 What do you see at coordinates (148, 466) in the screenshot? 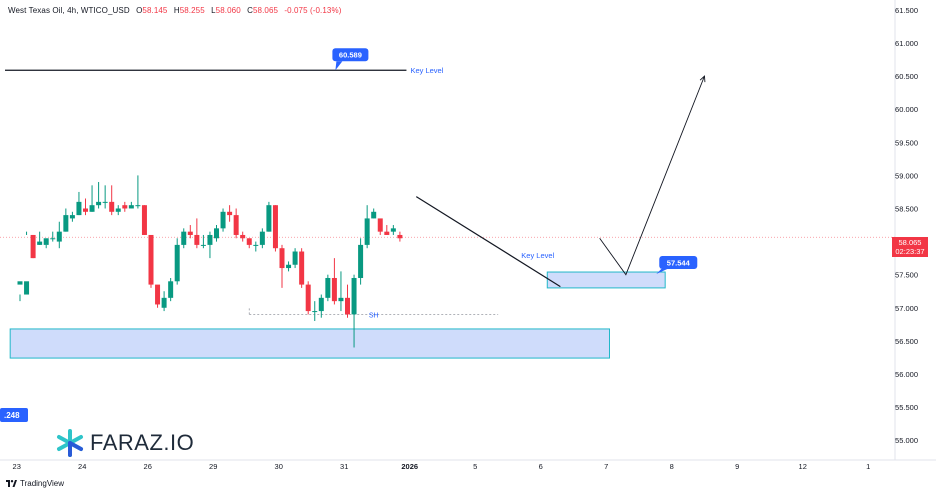
I see `x-tick-label: 26` at bounding box center [148, 466].